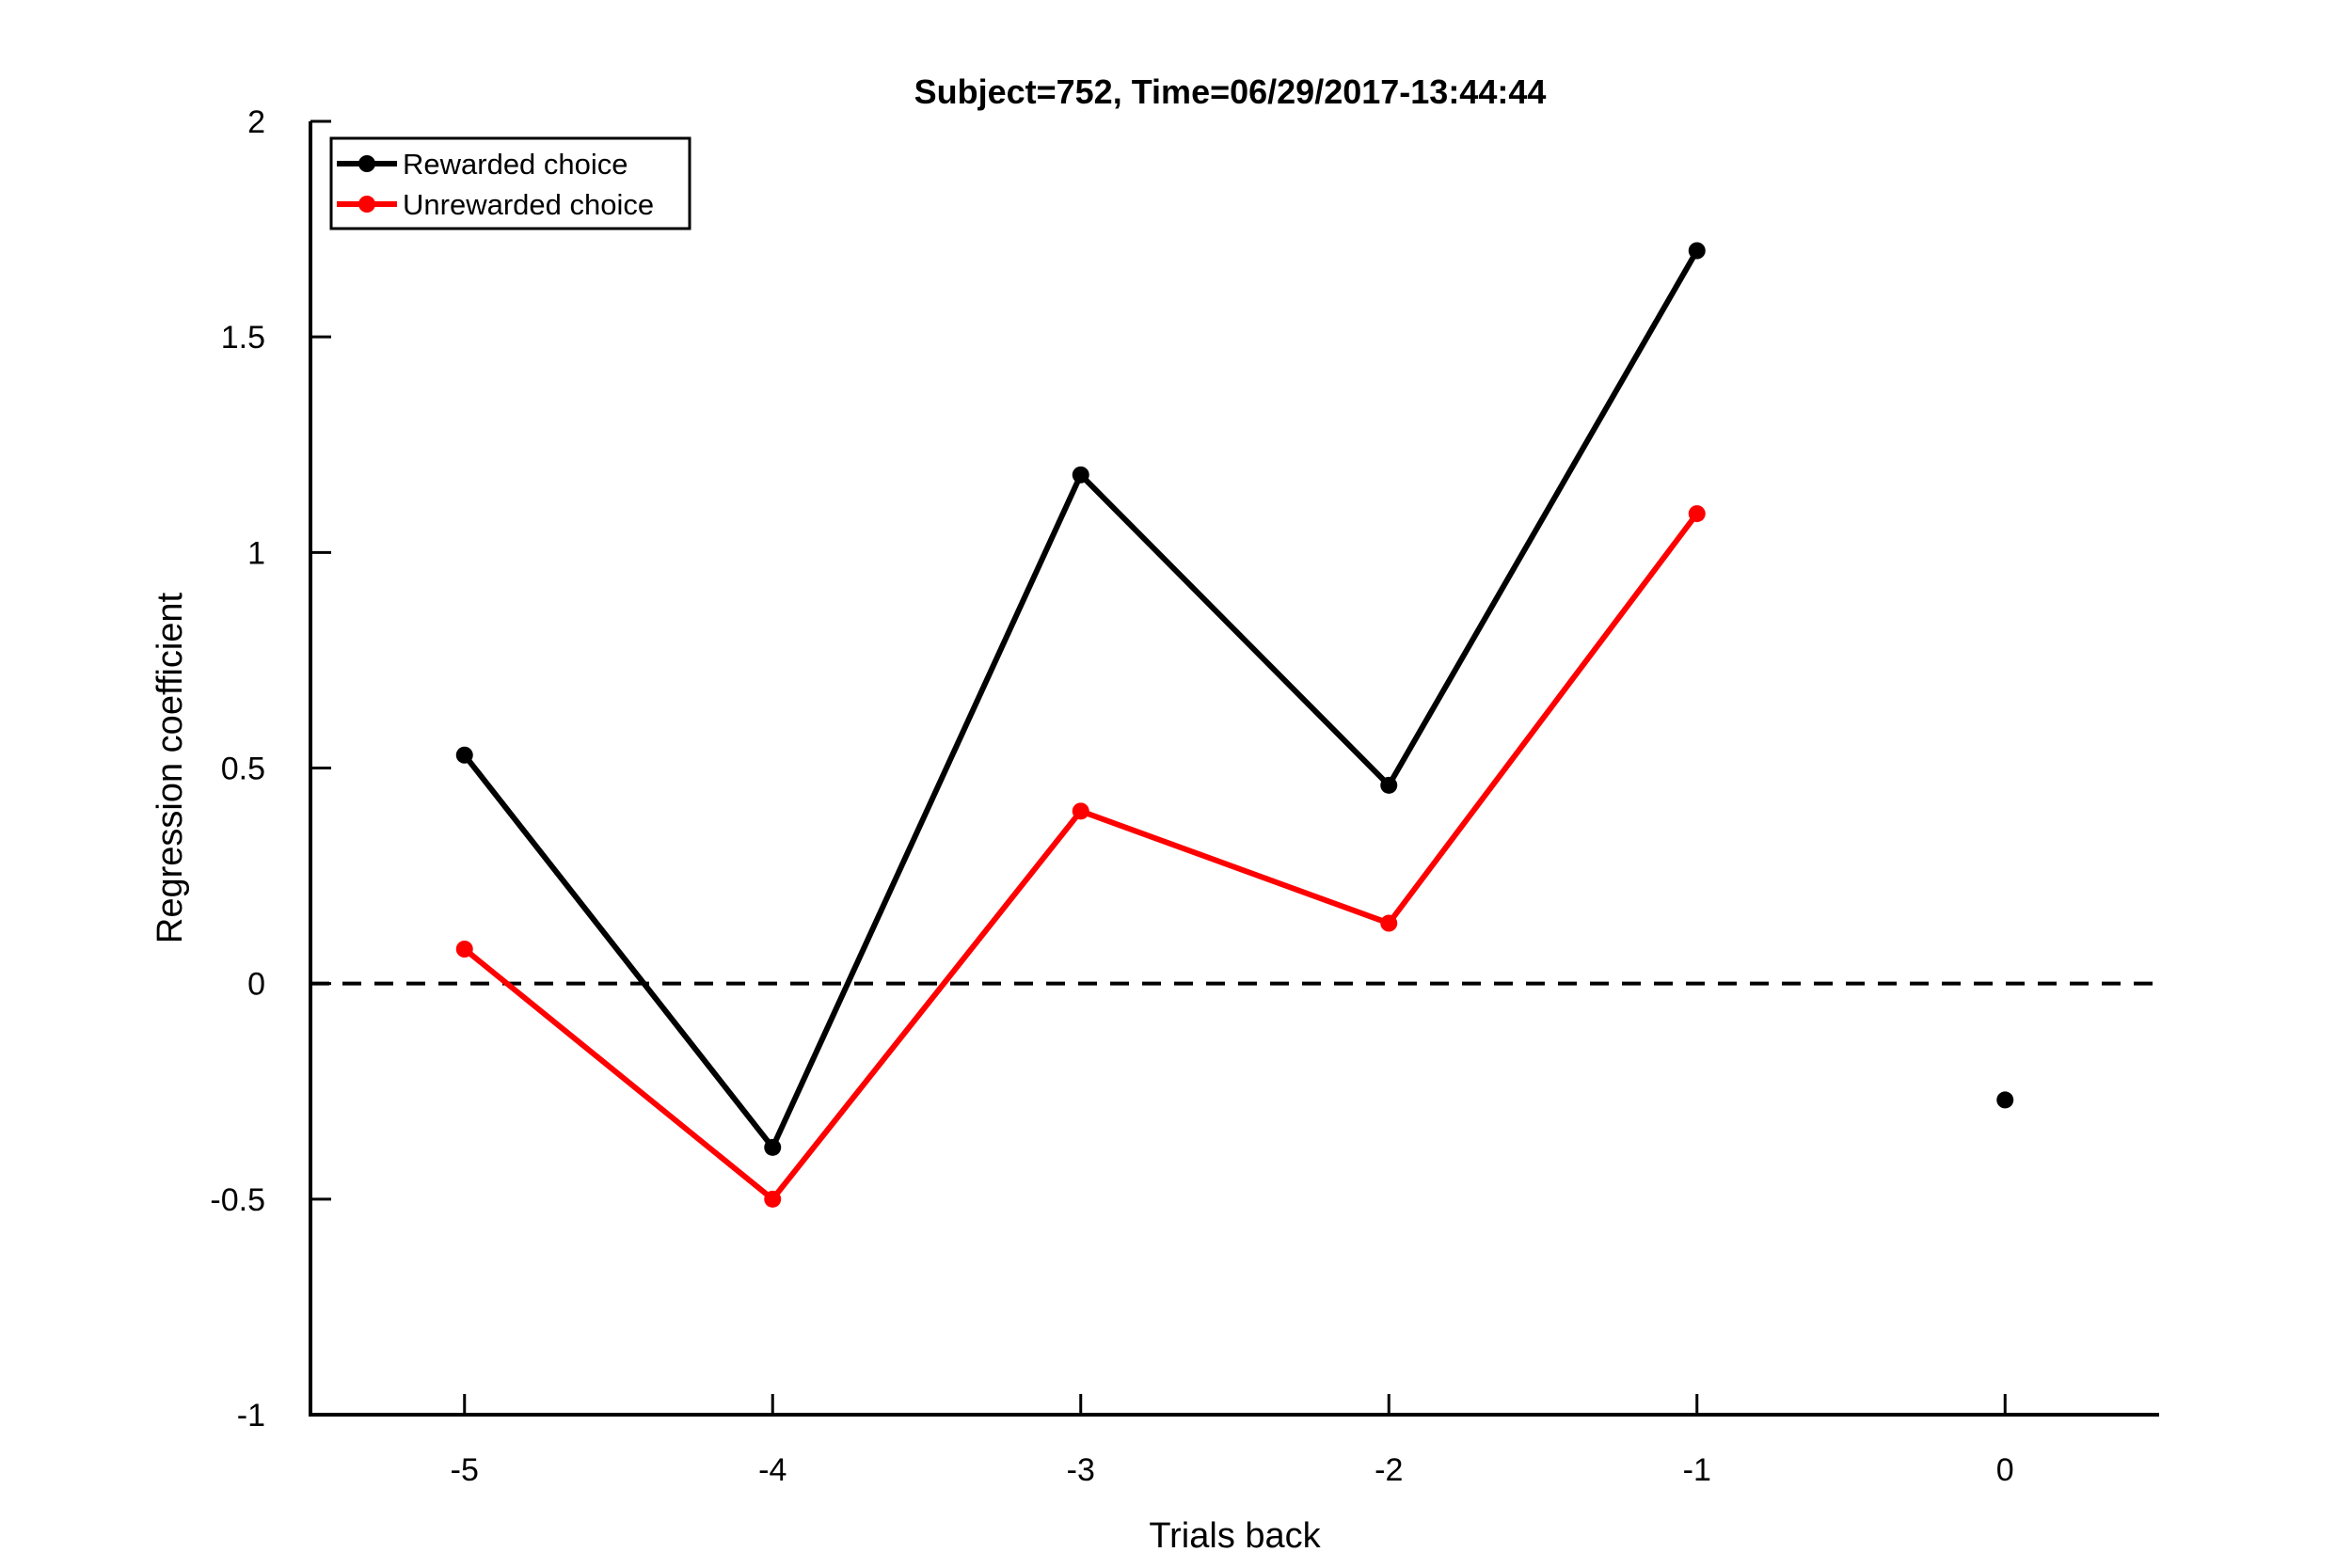  Describe the element at coordinates (1230, 92) in the screenshot. I see `chart-title: Subject=752, Time=06/29/2017-13:44:44` at that location.